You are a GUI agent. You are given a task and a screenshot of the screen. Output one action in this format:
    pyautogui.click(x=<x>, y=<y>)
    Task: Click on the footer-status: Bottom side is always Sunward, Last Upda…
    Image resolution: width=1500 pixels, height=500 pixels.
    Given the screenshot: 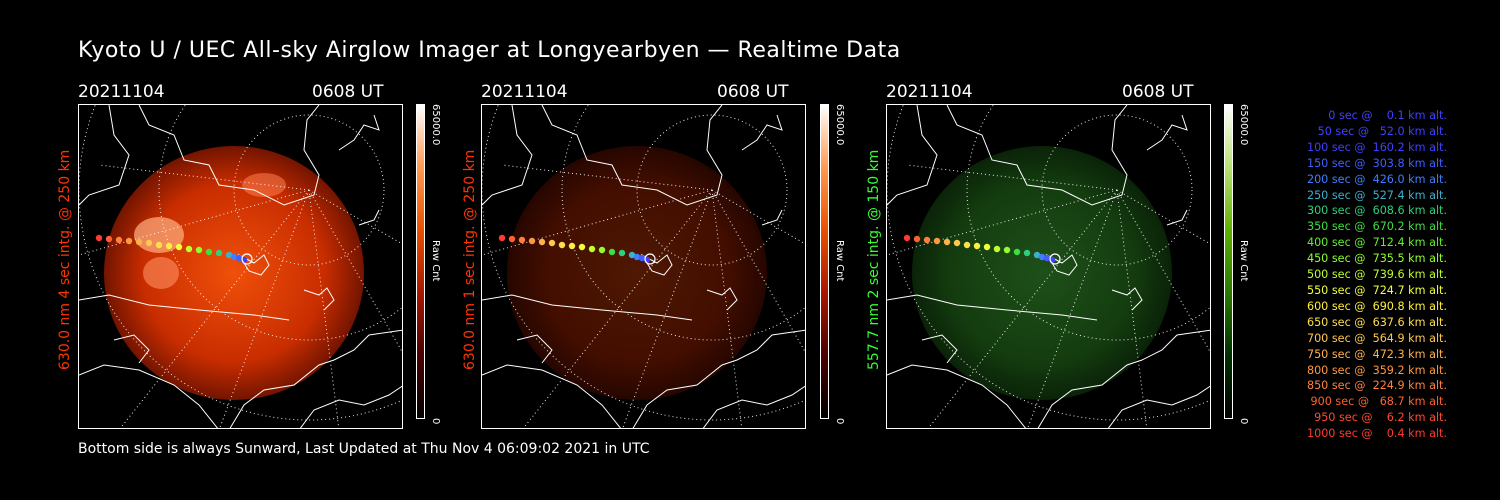 What is the action you would take?
    pyautogui.click(x=364, y=449)
    